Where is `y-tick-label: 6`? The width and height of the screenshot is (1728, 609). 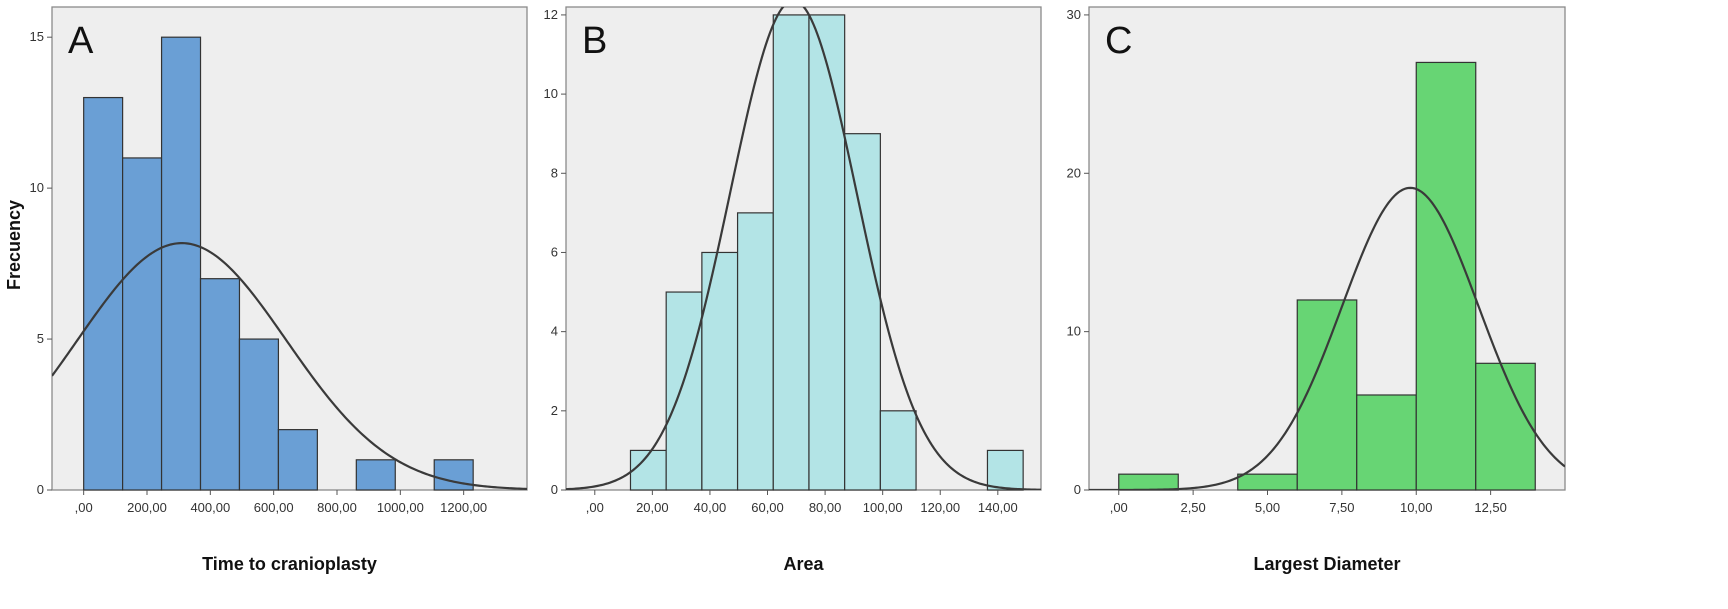
y-tick-label: 6 is located at coordinates (554, 251).